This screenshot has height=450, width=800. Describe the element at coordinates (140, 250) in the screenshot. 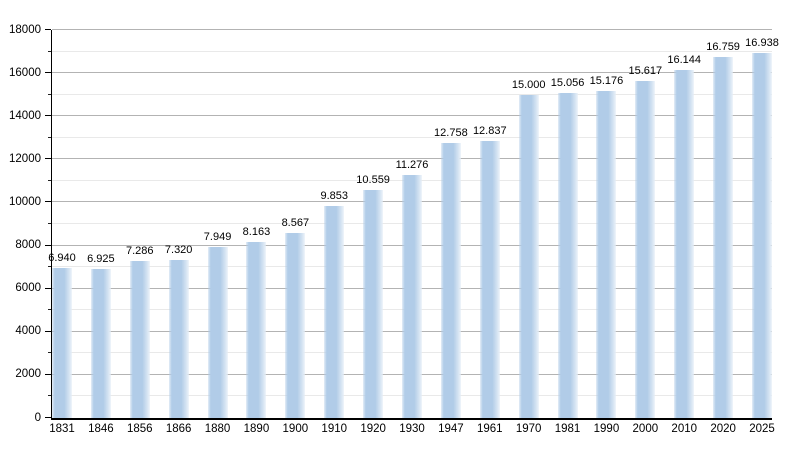

I see `bar-value-label: 7.286` at that location.